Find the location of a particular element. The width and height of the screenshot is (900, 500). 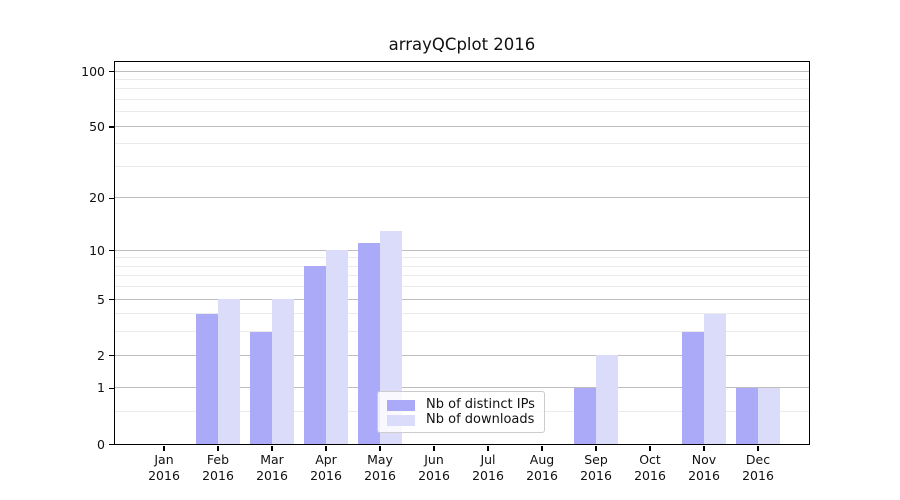

legend: Nb of distinct IPs Nb of downloads is located at coordinates (461, 412).